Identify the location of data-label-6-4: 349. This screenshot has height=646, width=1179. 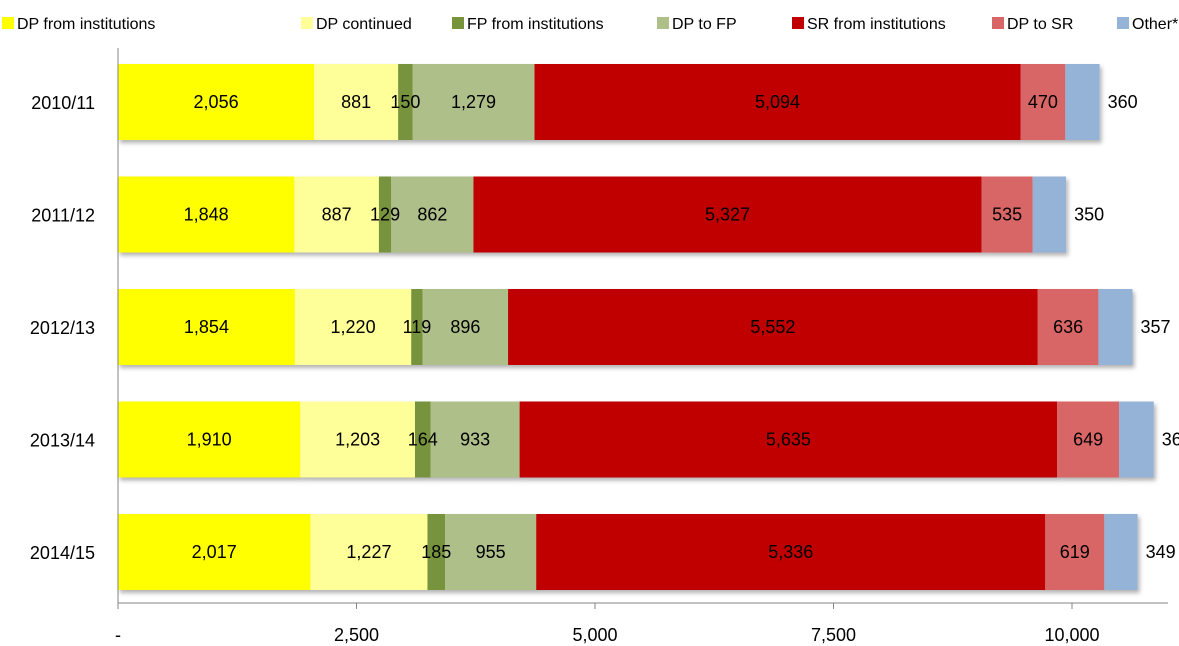
(1161, 552).